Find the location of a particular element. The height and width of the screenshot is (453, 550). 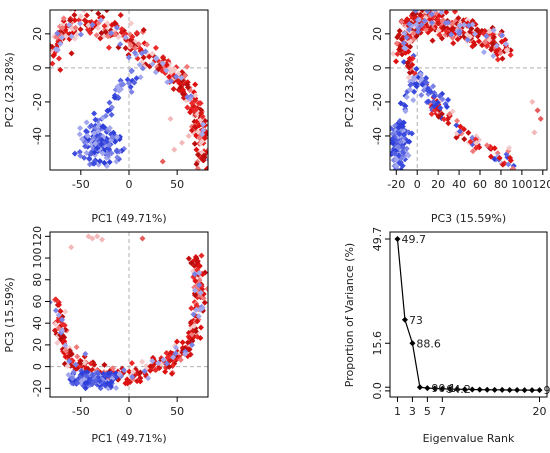

x-tick-label: 5 is located at coordinates (427, 411).